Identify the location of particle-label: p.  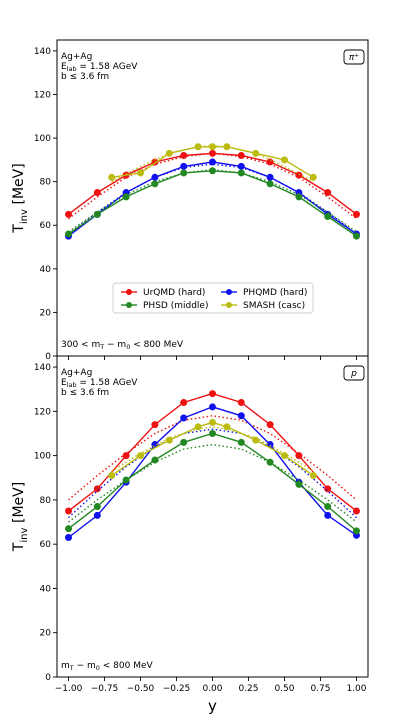
(353, 374).